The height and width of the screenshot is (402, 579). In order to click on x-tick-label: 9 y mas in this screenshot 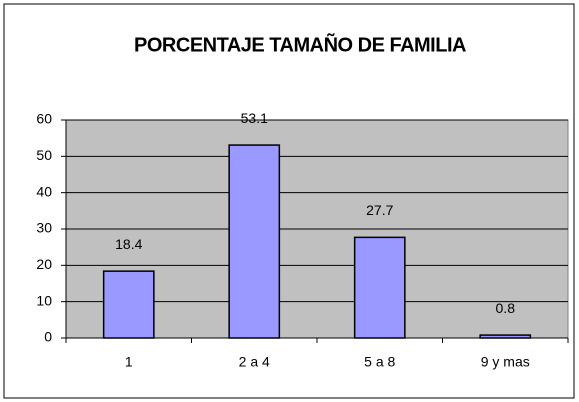, I will do `click(505, 362)`.